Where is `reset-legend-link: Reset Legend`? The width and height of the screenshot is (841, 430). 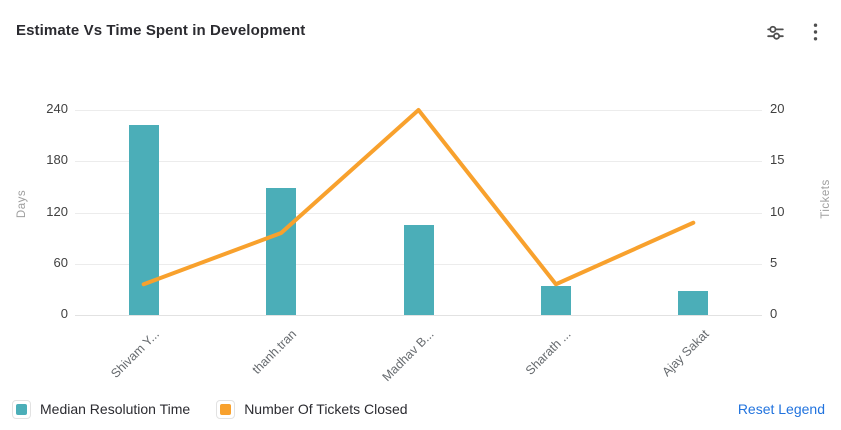 reset-legend-link: Reset Legend is located at coordinates (781, 409).